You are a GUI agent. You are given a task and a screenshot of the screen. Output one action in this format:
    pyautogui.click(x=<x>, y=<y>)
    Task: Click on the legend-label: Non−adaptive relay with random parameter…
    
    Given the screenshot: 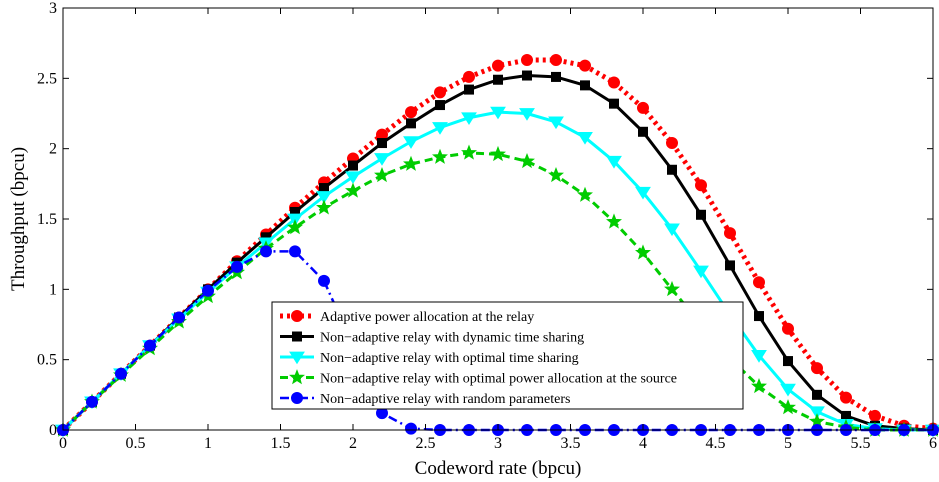 What is the action you would take?
    pyautogui.click(x=445, y=399)
    